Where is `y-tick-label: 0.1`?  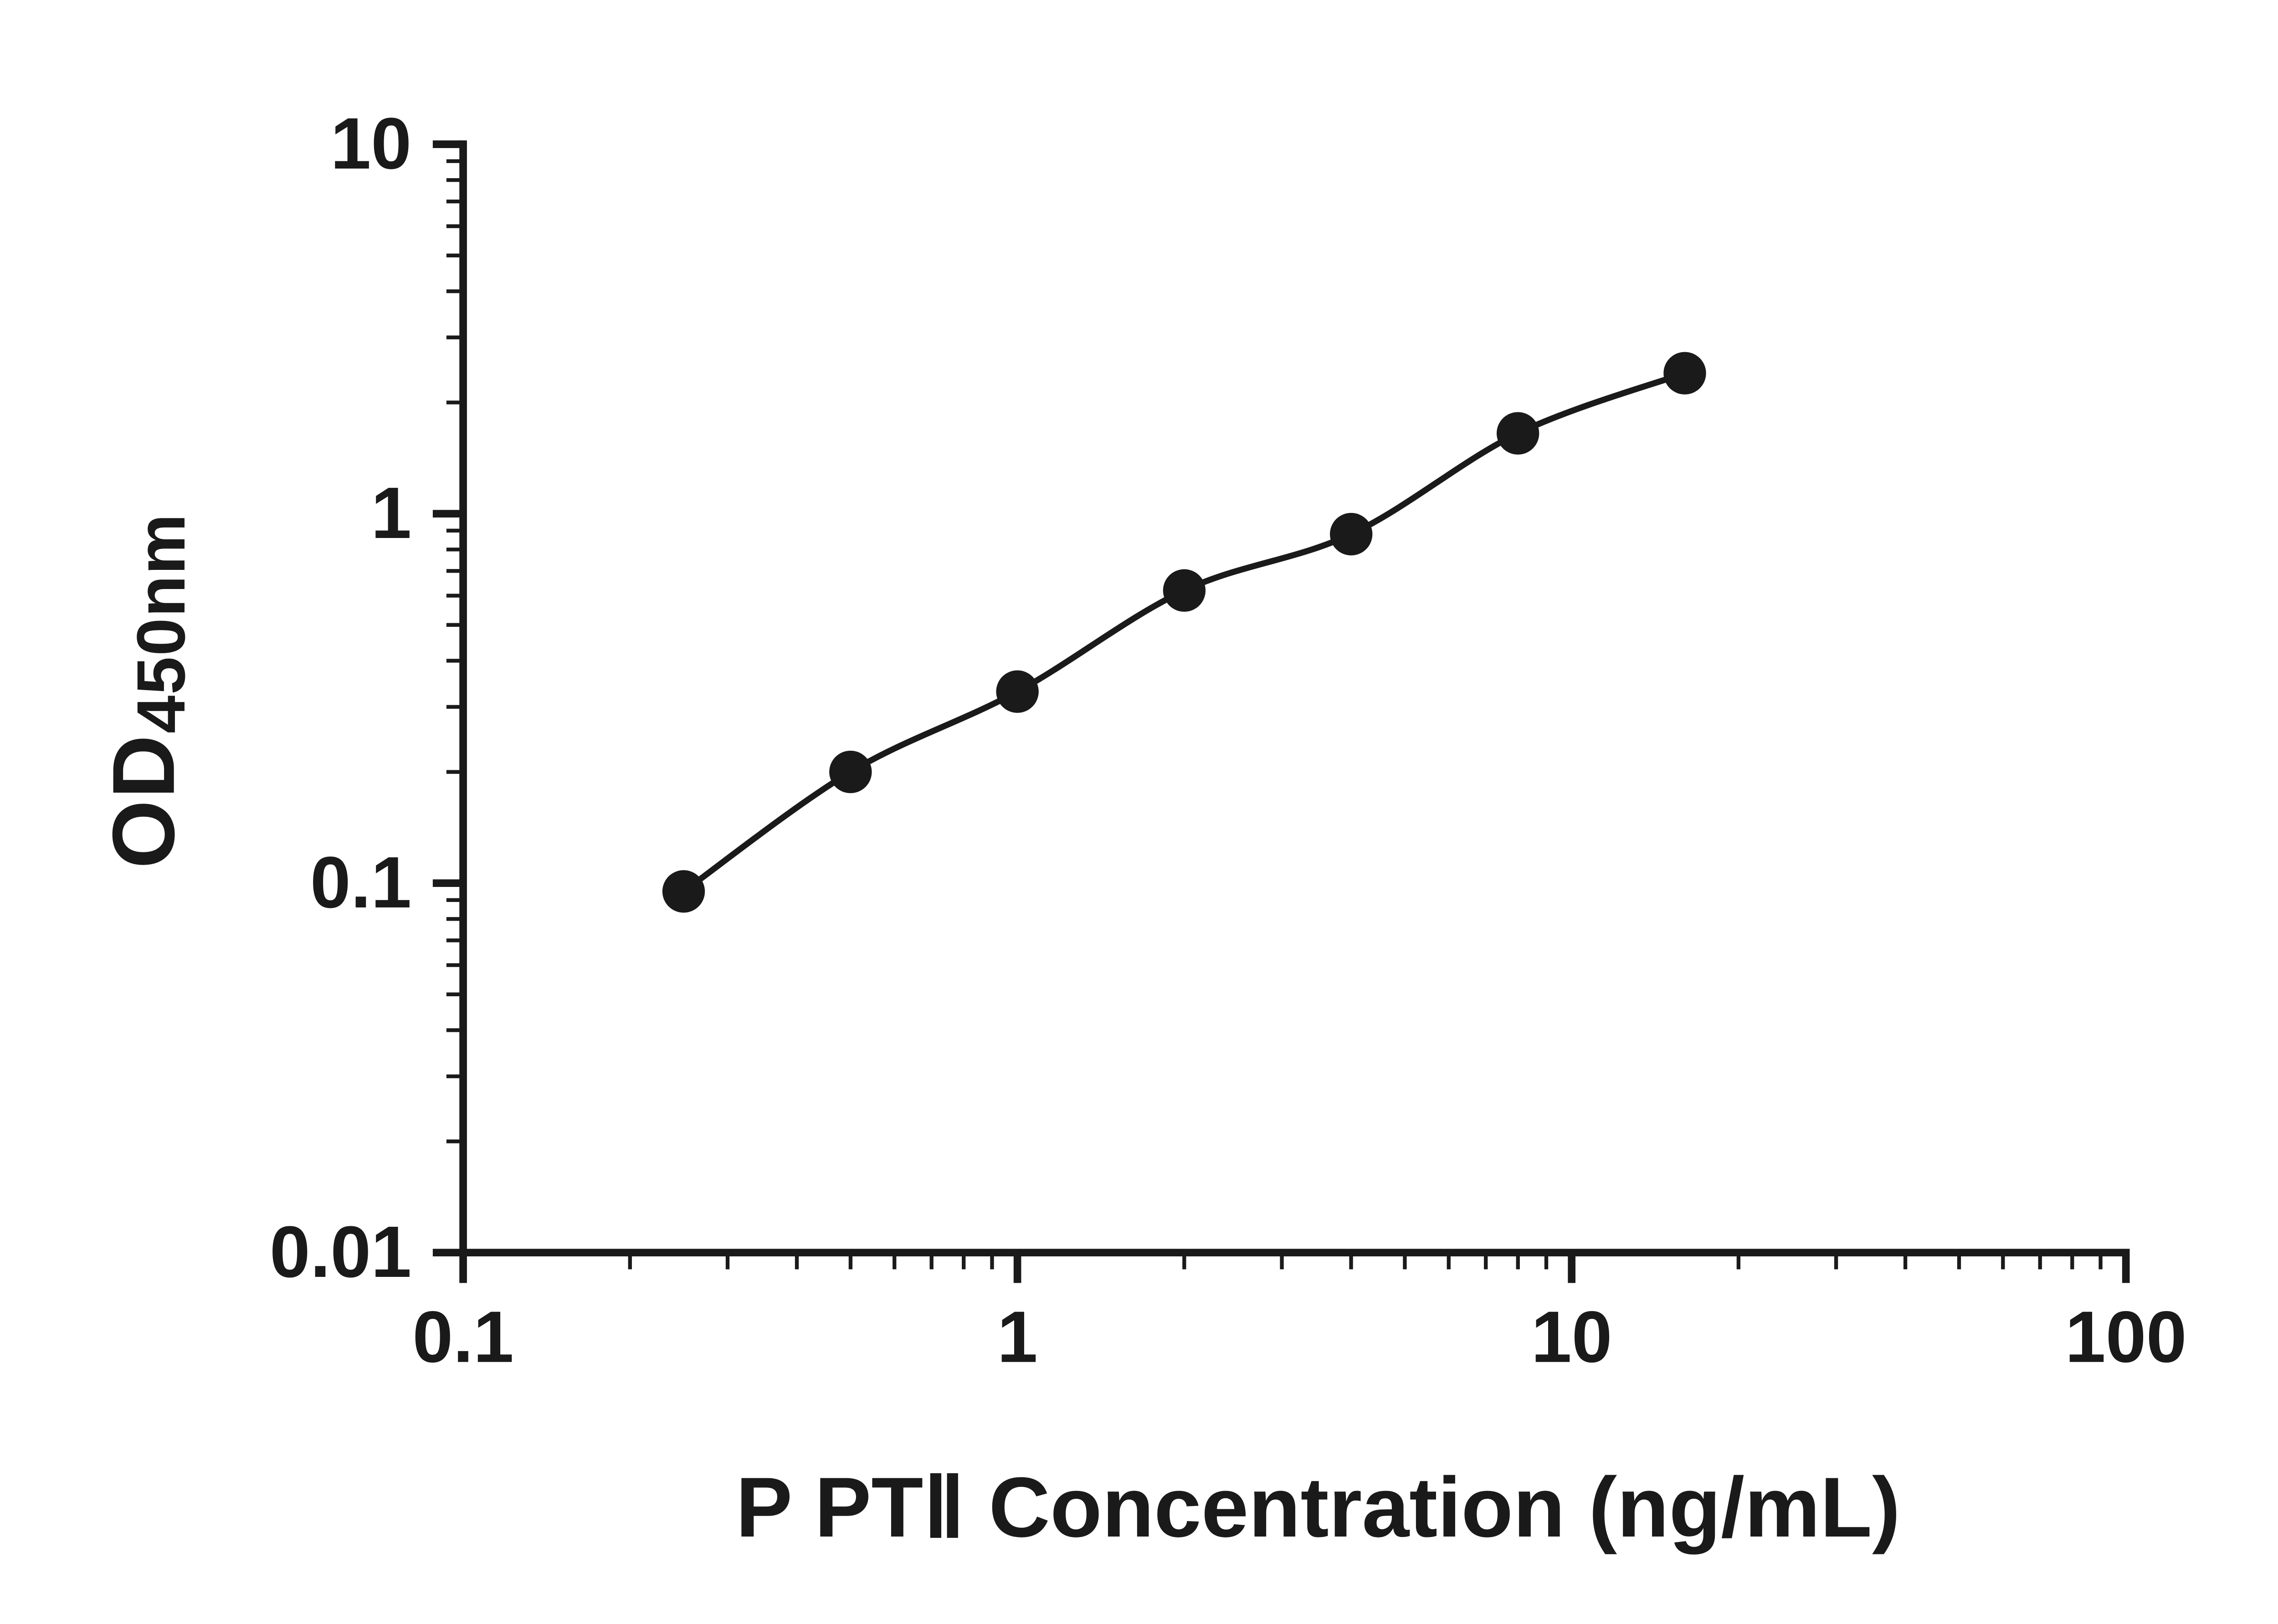 y-tick-label: 0.1 is located at coordinates (360, 882).